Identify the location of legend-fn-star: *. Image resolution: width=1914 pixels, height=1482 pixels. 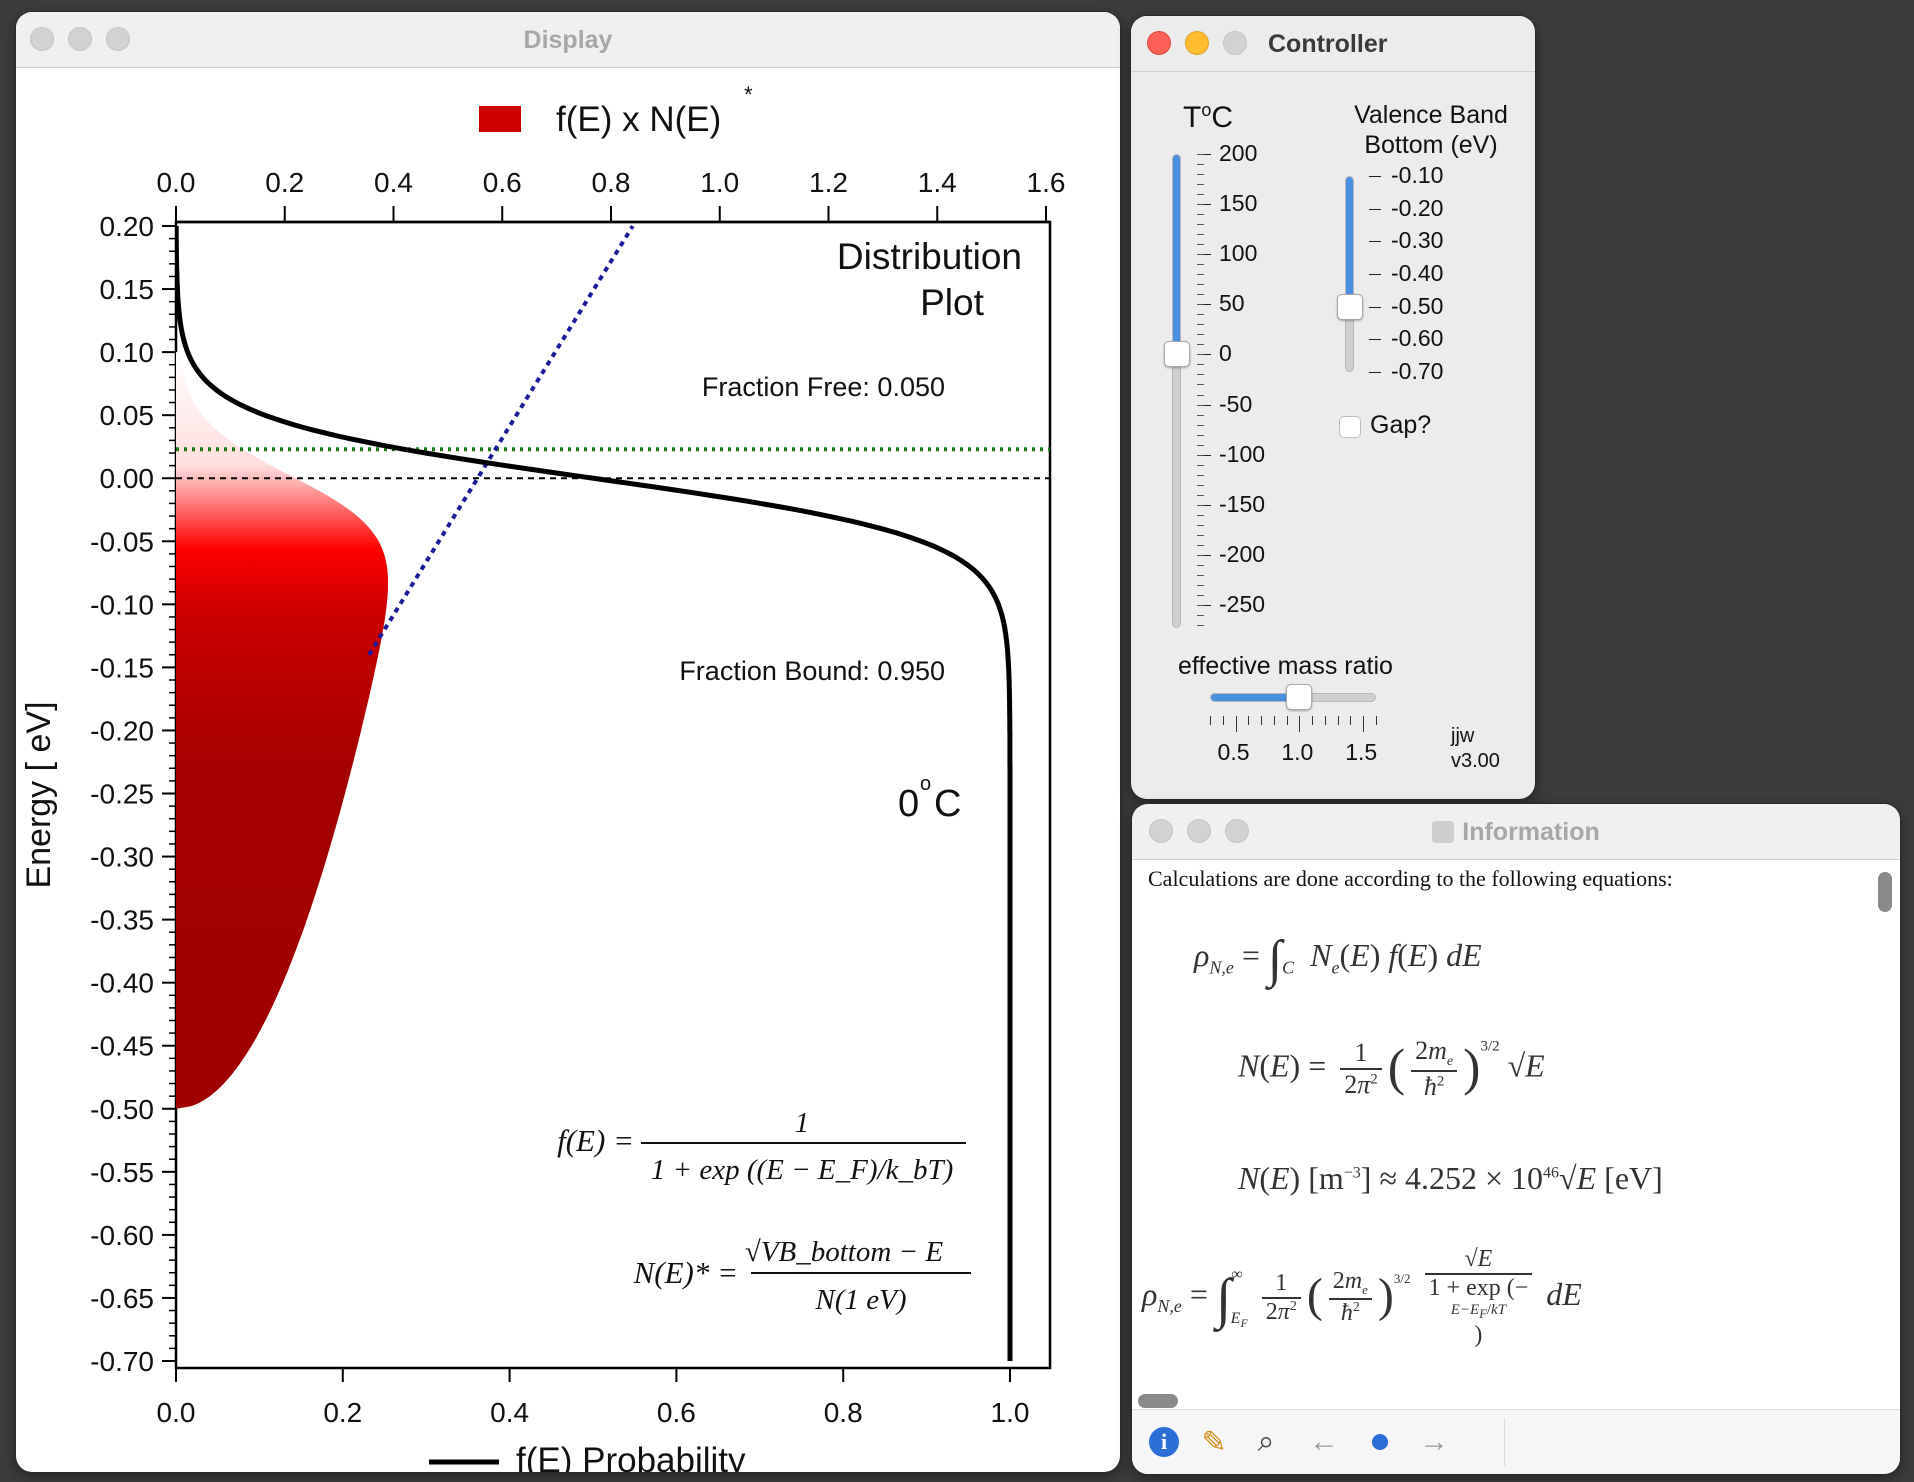
(748, 94).